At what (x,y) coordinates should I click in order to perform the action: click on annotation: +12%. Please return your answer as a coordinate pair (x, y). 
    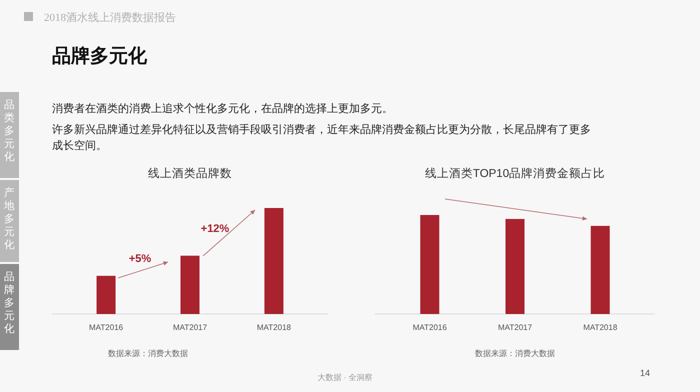
    Looking at the image, I should click on (215, 229).